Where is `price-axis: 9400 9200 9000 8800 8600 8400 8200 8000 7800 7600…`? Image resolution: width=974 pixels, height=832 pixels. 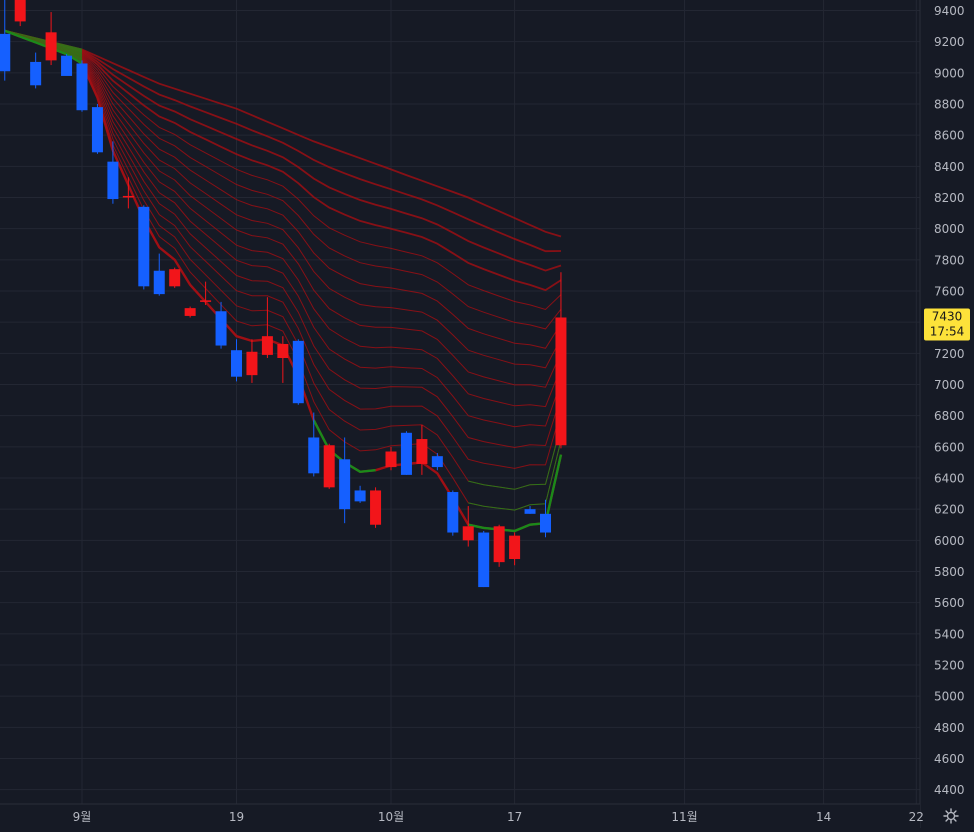
price-axis: 9400 9200 9000 8800 8600 8400 8200 8000 7800 7600… is located at coordinates (946, 414).